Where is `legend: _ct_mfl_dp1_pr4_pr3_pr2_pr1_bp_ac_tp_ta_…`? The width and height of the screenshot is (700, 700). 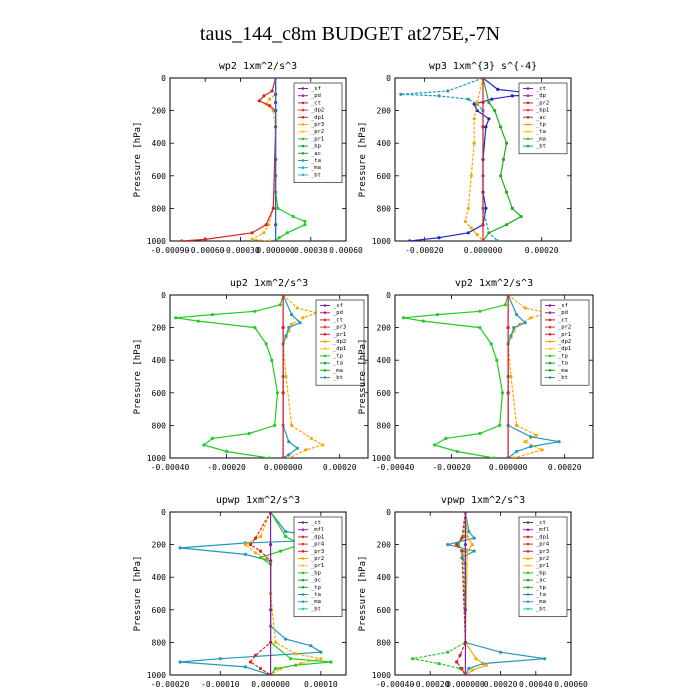 legend: _ct_mfl_dp1_pr4_pr3_pr2_pr1_bp_ac_tp_ta_… is located at coordinates (318, 566).